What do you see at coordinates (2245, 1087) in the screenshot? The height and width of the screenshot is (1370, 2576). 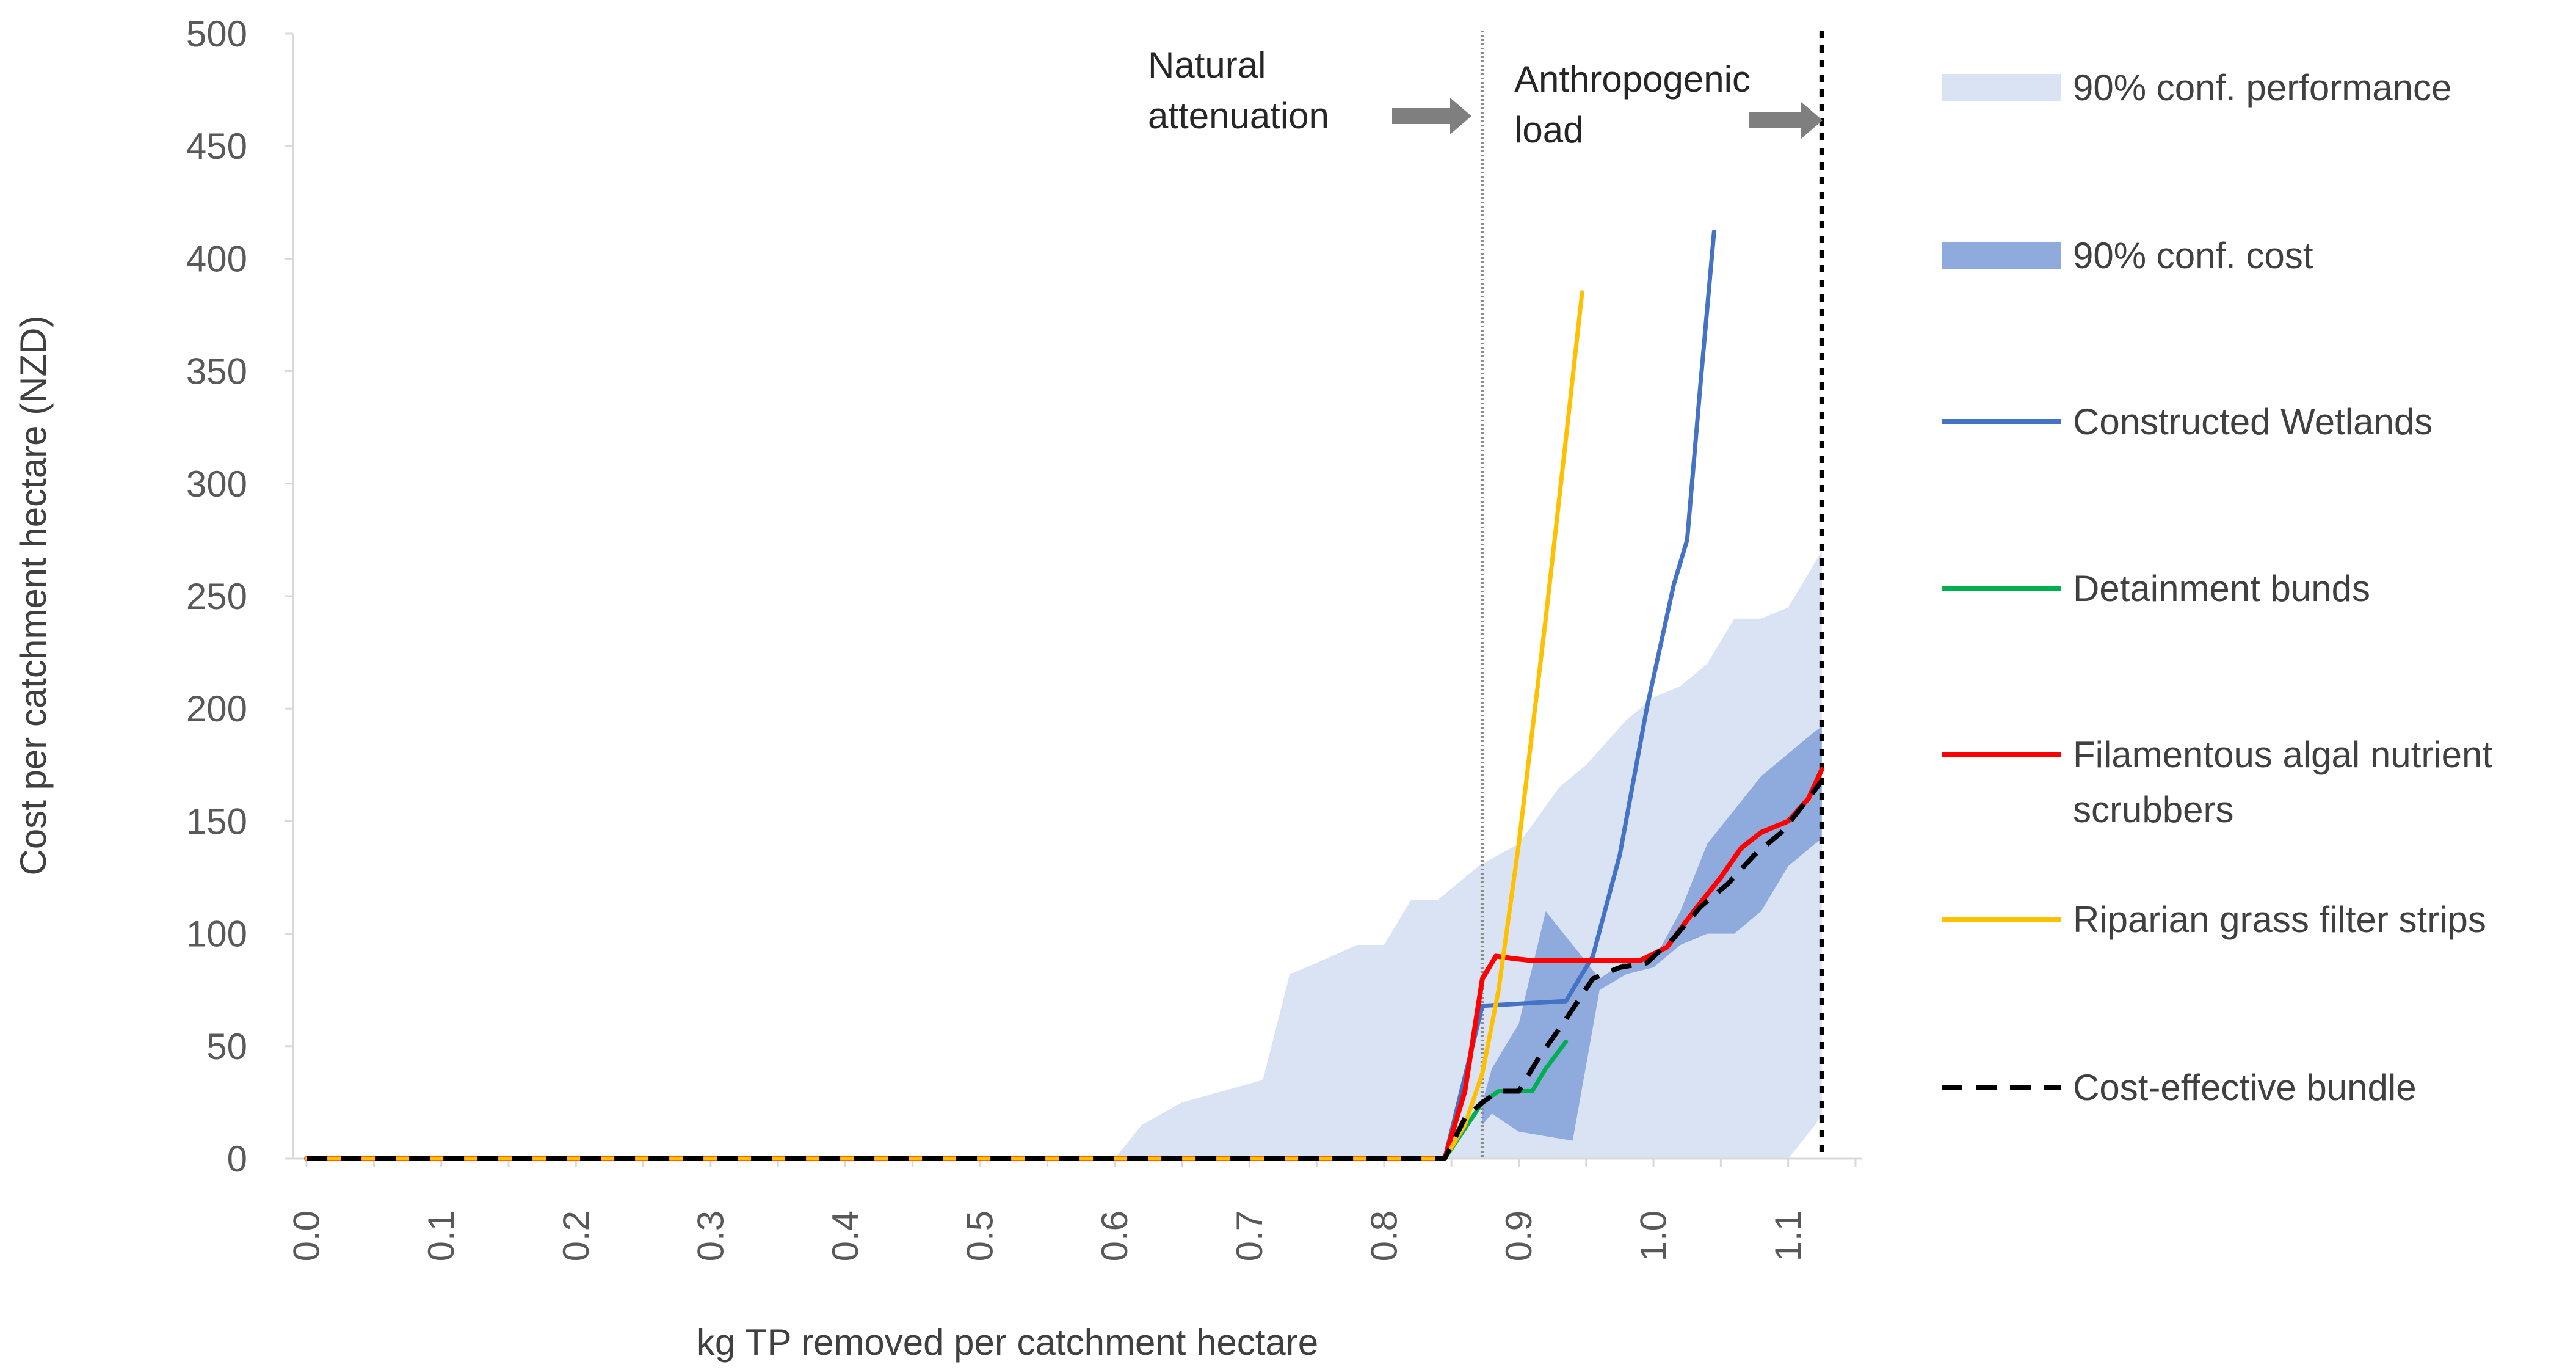 I see `legend-label-cost-effective-bundle: Cost-effective bundle` at bounding box center [2245, 1087].